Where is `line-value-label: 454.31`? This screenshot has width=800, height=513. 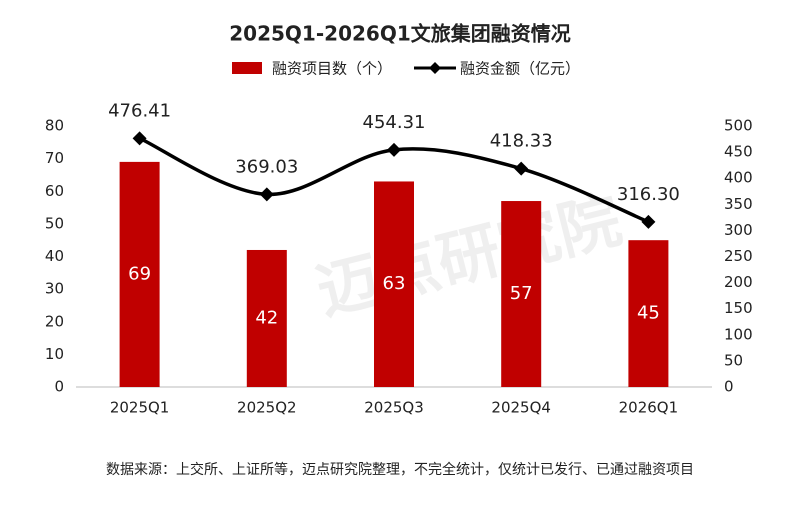
line-value-label: 454.31 is located at coordinates (394, 122).